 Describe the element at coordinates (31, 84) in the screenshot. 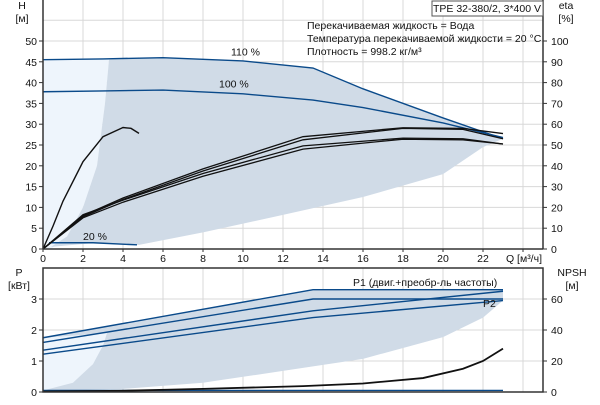

I see `y-tick-label-left: 40` at that location.